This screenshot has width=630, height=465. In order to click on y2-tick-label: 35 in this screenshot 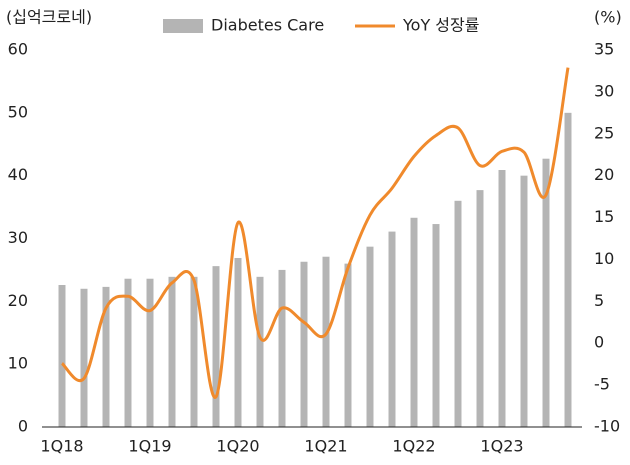, I will do `click(604, 49)`.